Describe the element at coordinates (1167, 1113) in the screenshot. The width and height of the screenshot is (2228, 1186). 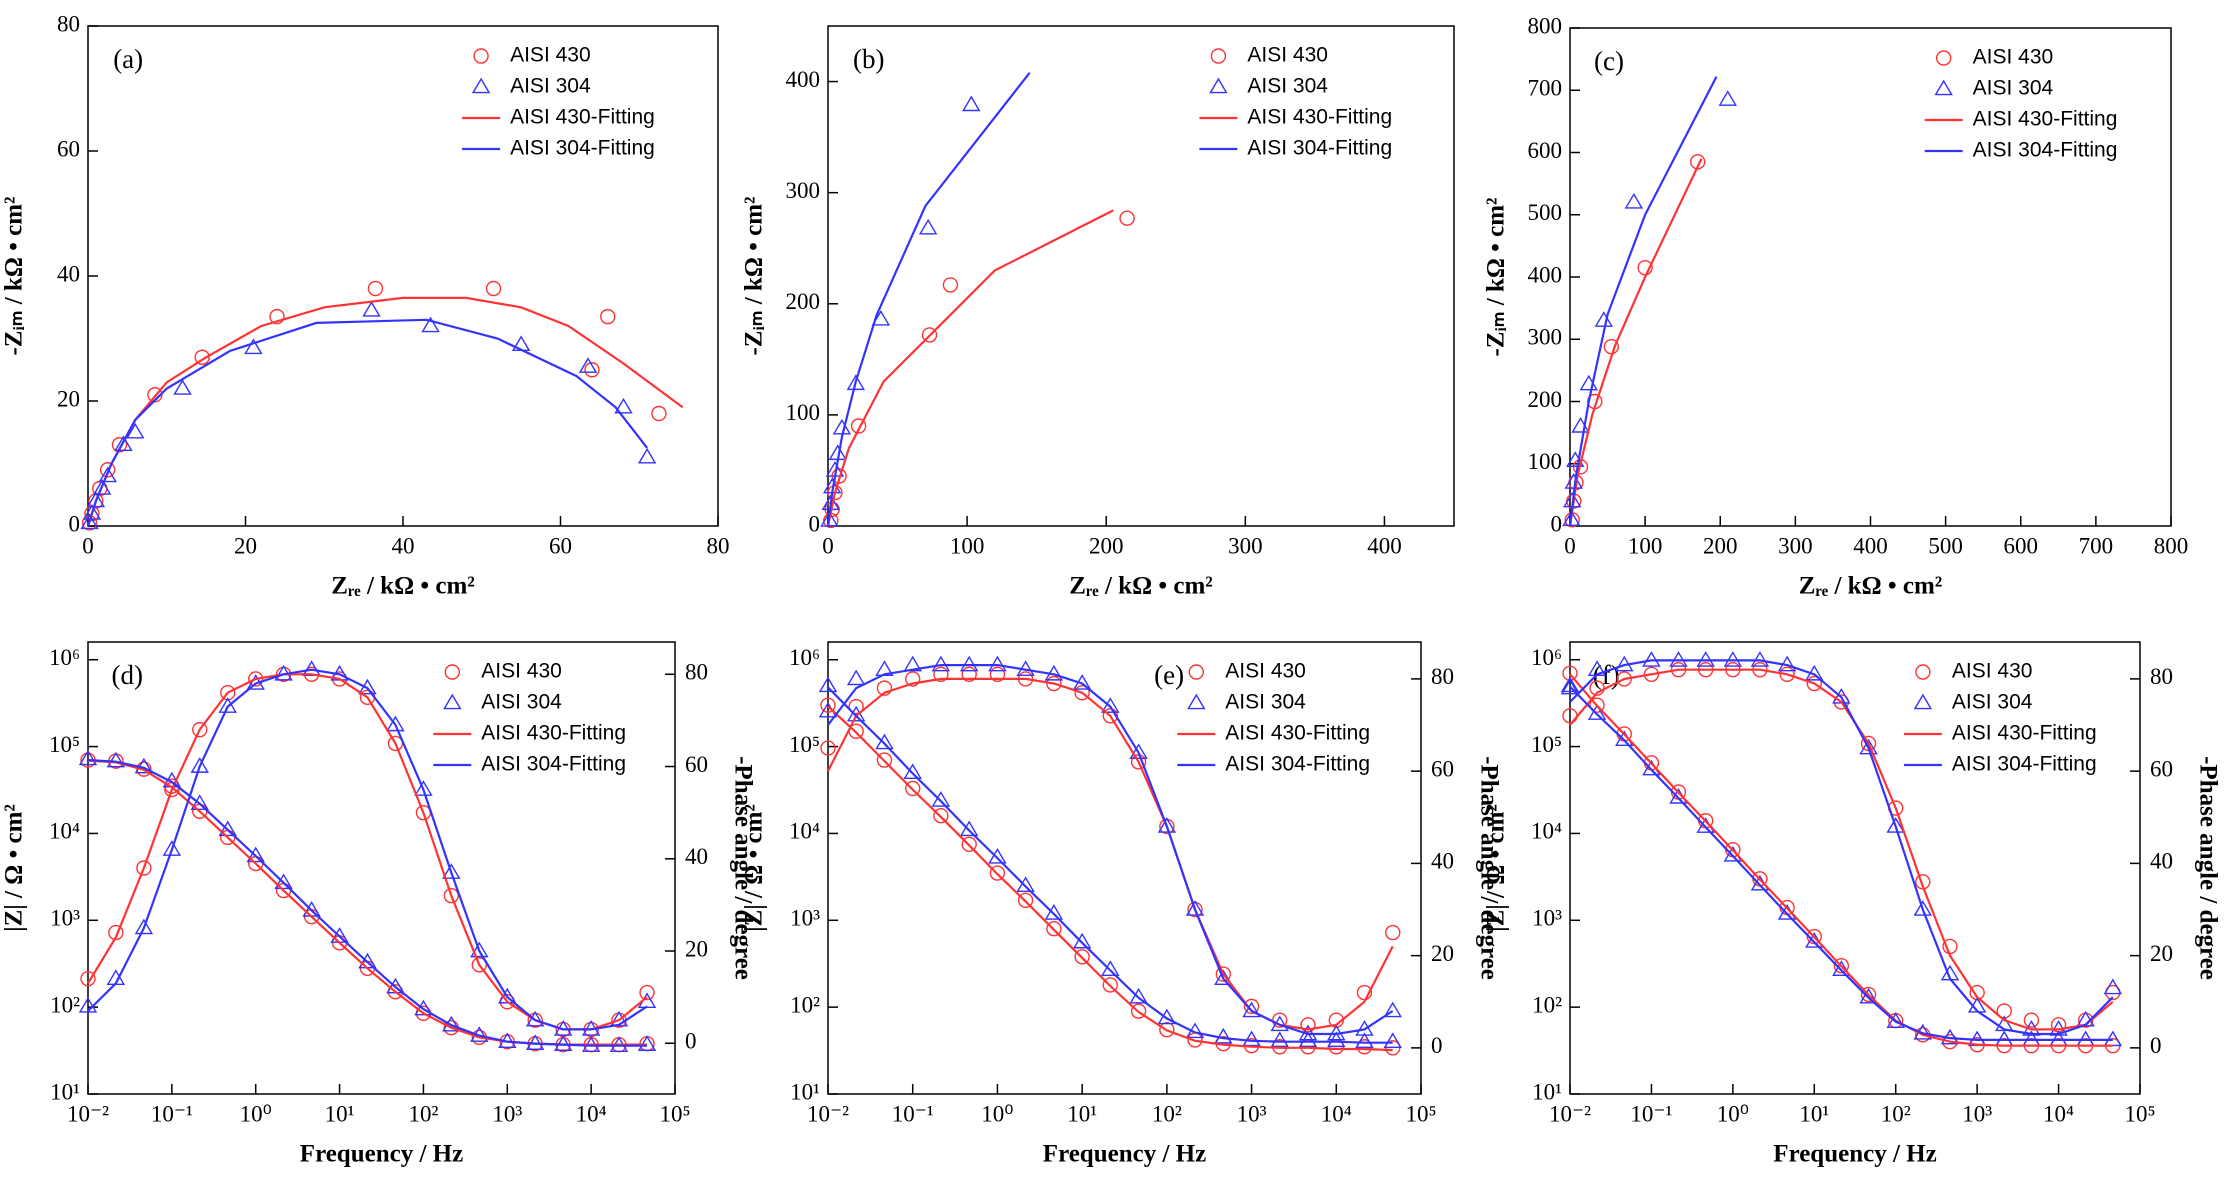
I see `x-tick-label: 10²` at that location.